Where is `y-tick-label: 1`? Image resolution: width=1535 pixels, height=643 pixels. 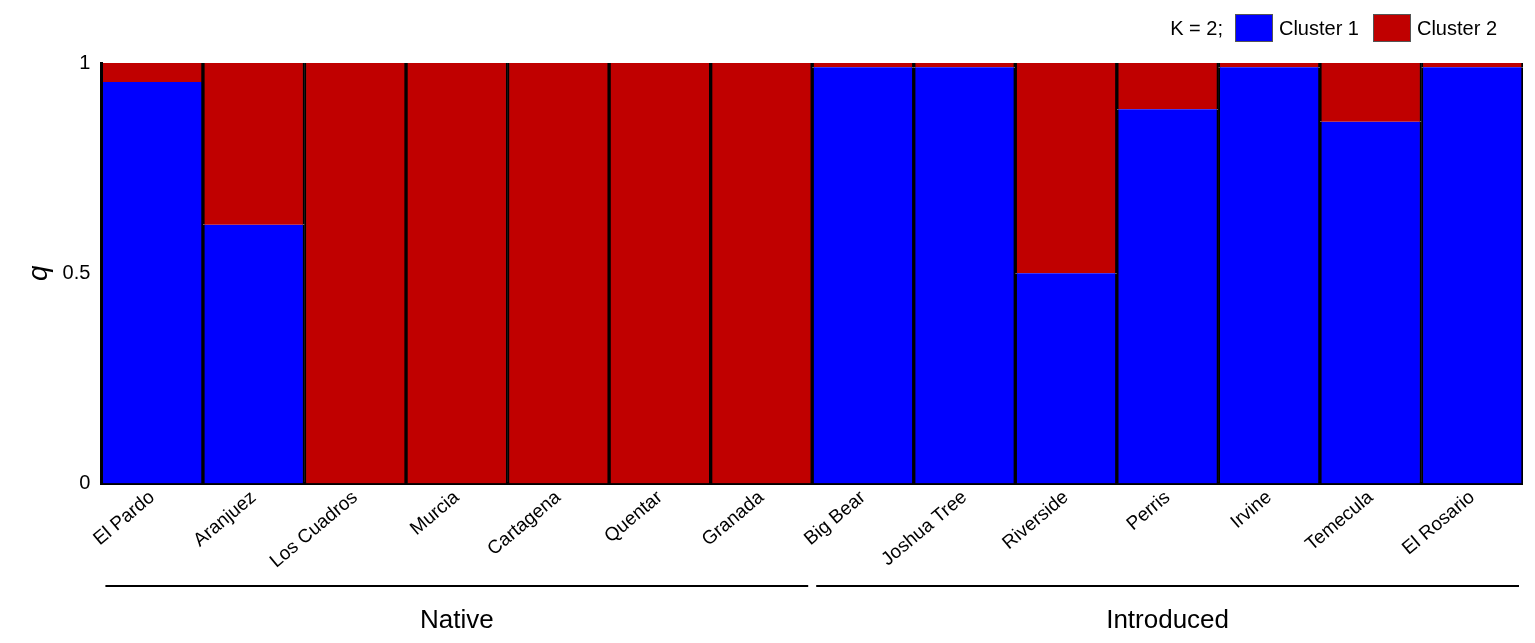 y-tick-label: 1 is located at coordinates (85, 61).